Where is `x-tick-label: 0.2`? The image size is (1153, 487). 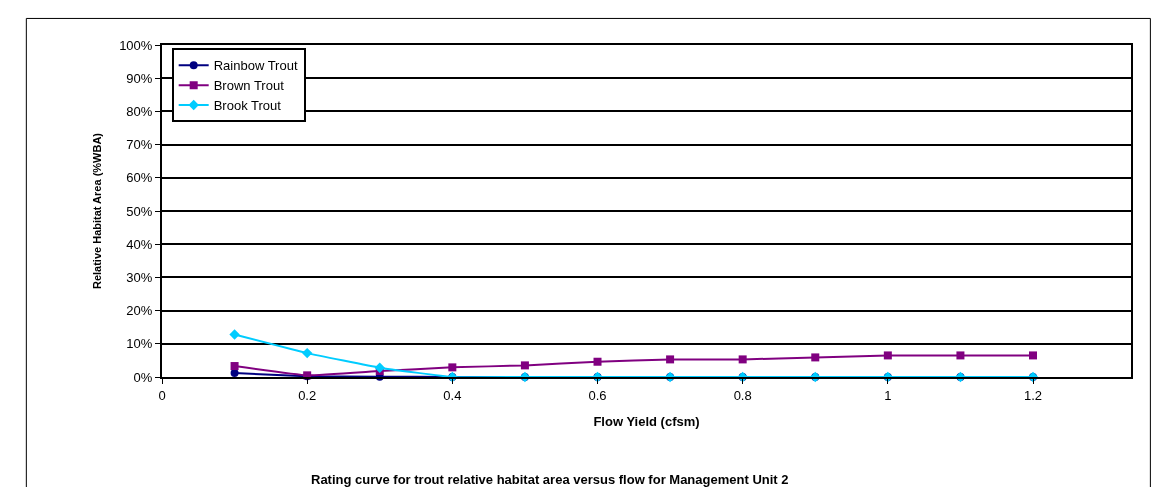
x-tick-label: 0.2 is located at coordinates (307, 395).